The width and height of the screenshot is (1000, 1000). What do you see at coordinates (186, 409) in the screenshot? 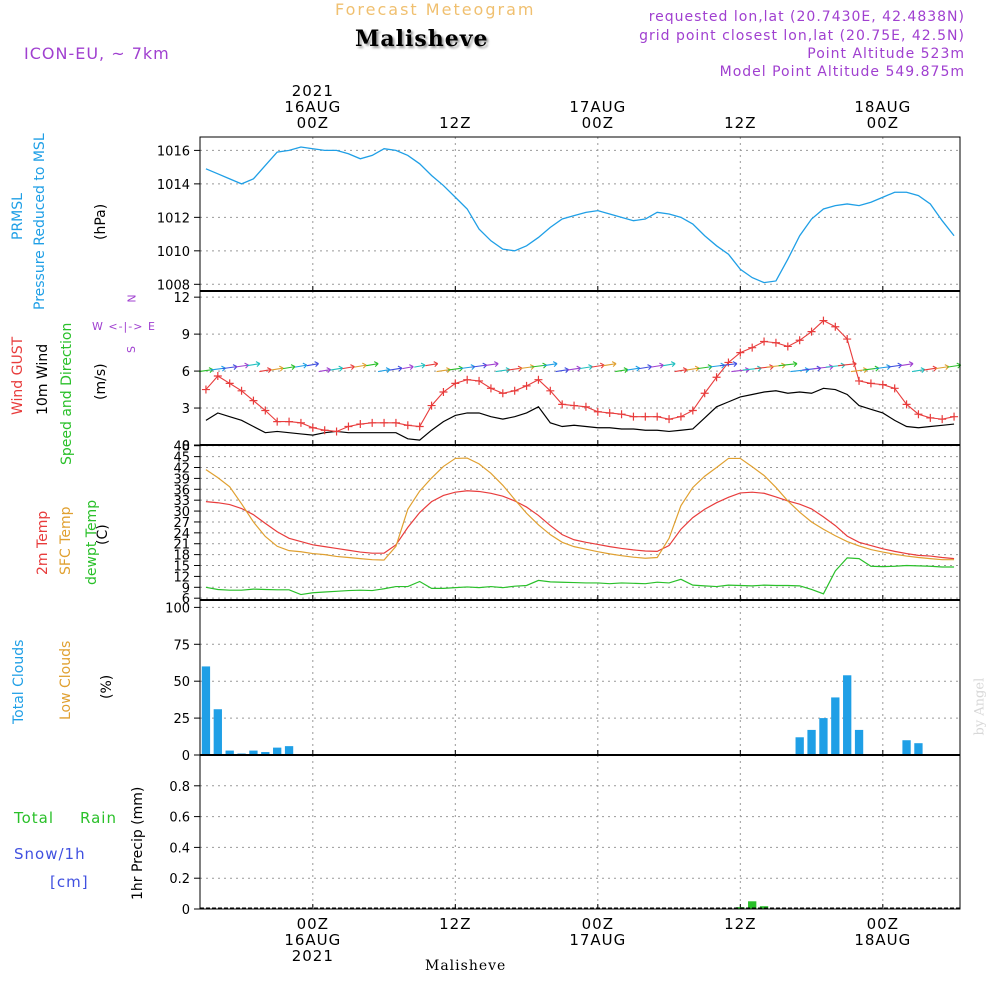
I see `wind-ytick-label: 3` at bounding box center [186, 409].